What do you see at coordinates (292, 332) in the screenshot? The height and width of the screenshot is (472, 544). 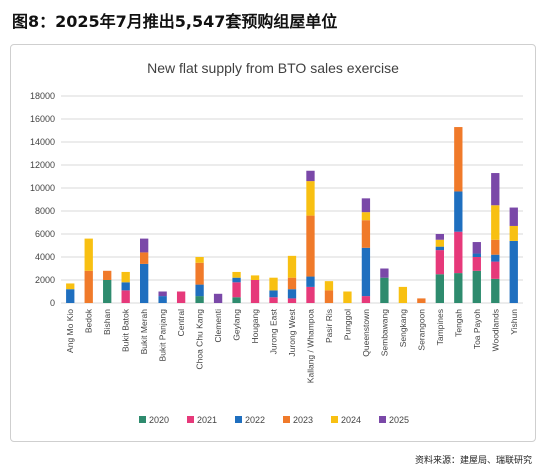 I see `x-tick-label: Jurong West` at bounding box center [292, 332].